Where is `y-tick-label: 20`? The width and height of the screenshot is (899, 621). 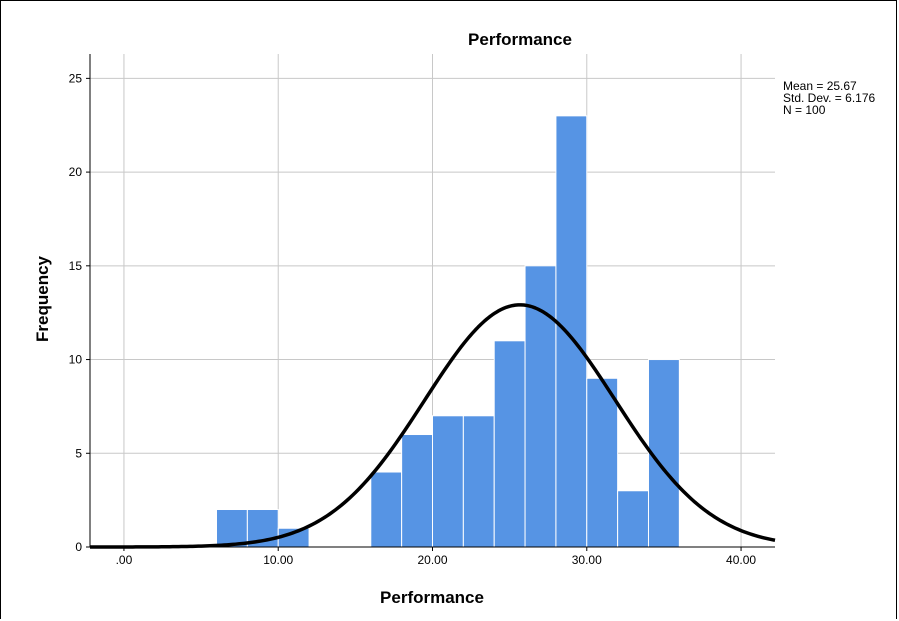 y-tick-label: 20 is located at coordinates (76, 172).